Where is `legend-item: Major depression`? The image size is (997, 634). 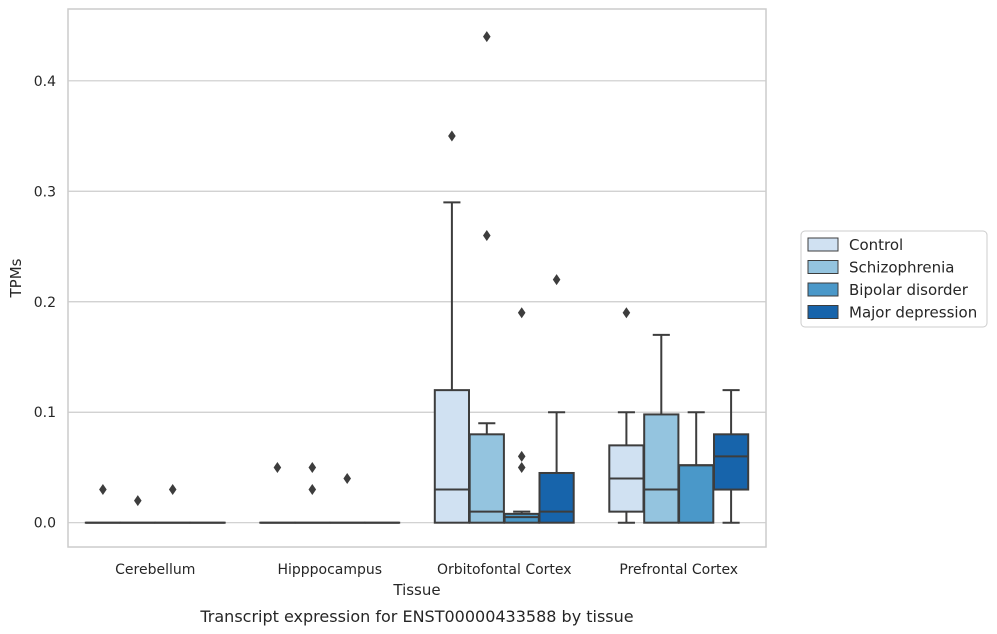 legend-item: Major depression is located at coordinates (892, 313).